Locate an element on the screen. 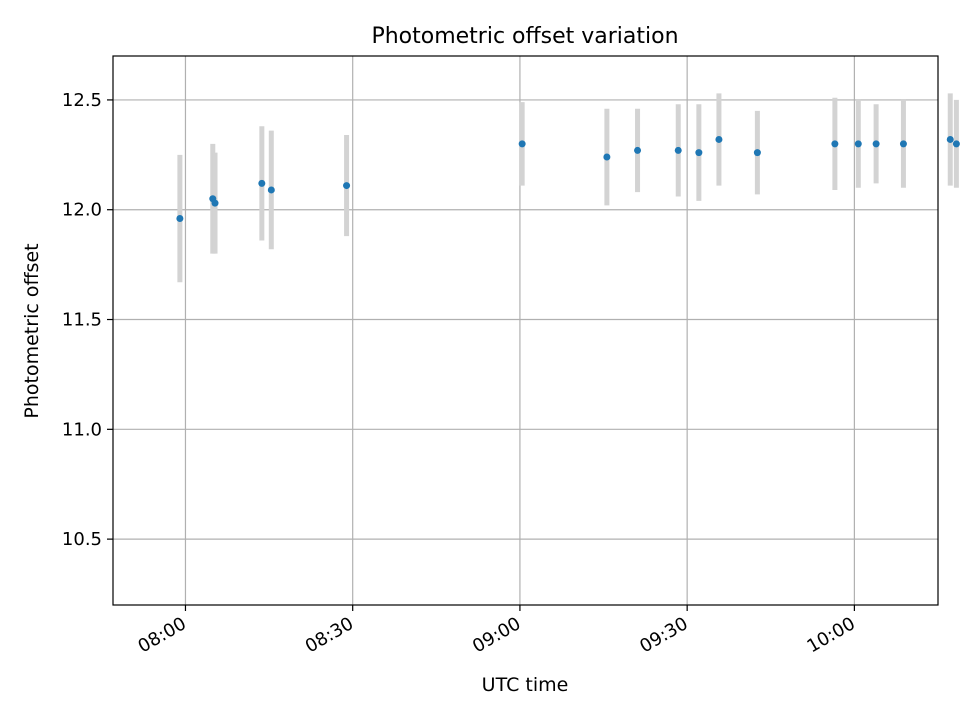 The image size is (960, 720). y-axis-ticks: 10.5 11.0 11.5 12.0 12.5 is located at coordinates (87, 320).